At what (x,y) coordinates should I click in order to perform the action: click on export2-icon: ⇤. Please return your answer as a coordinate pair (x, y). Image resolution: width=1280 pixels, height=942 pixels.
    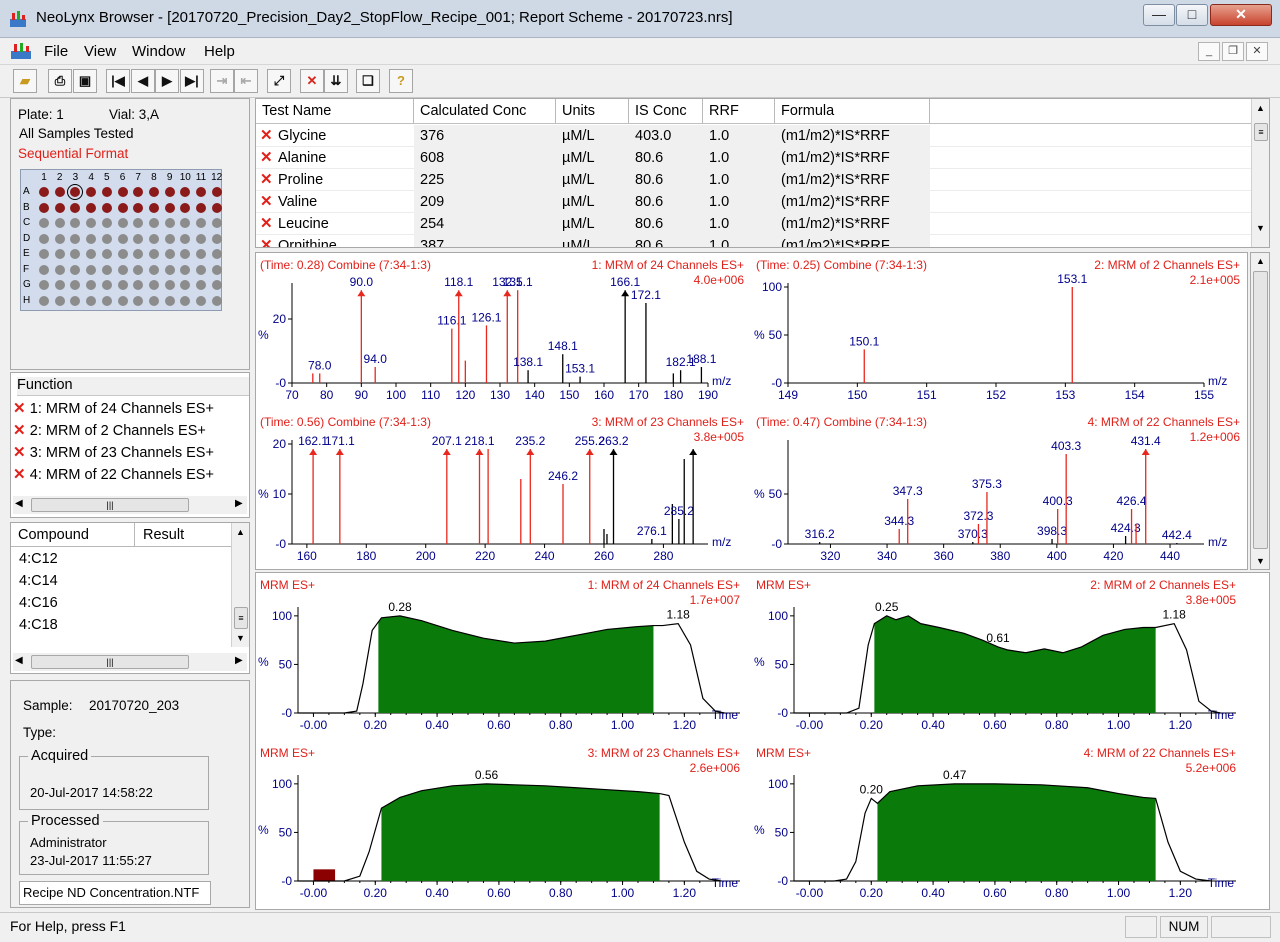
    Looking at the image, I should click on (246, 81).